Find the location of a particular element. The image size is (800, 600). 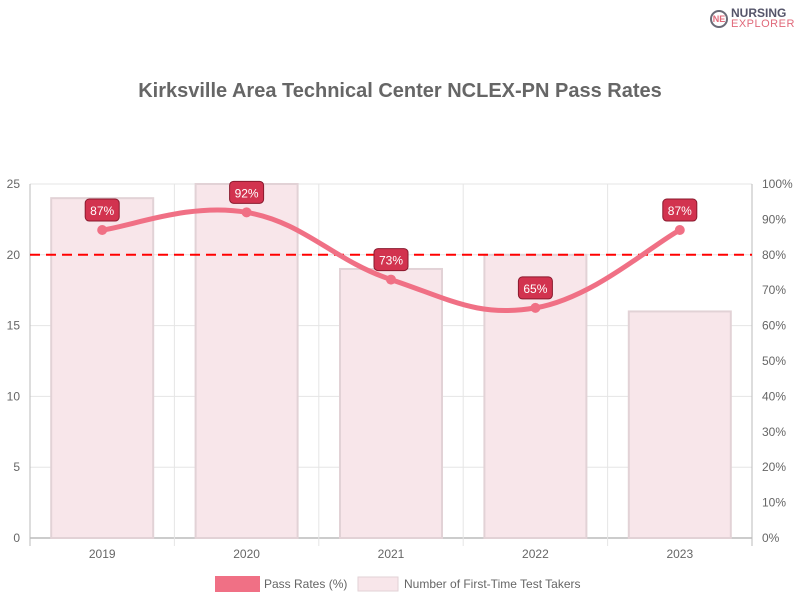

left-tick-label: 20 is located at coordinates (14, 255).